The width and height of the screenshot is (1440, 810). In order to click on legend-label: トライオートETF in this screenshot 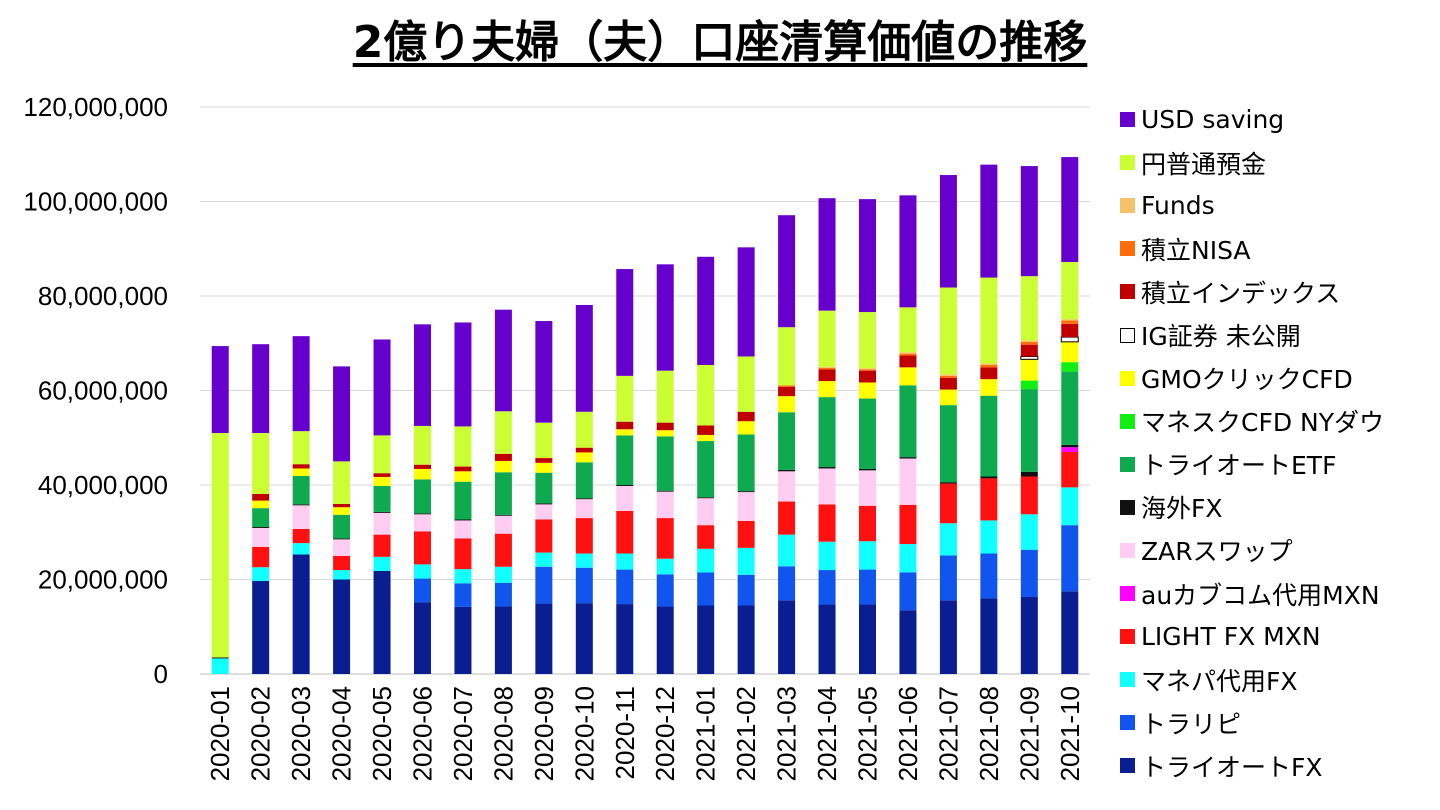, I will do `click(1239, 466)`.